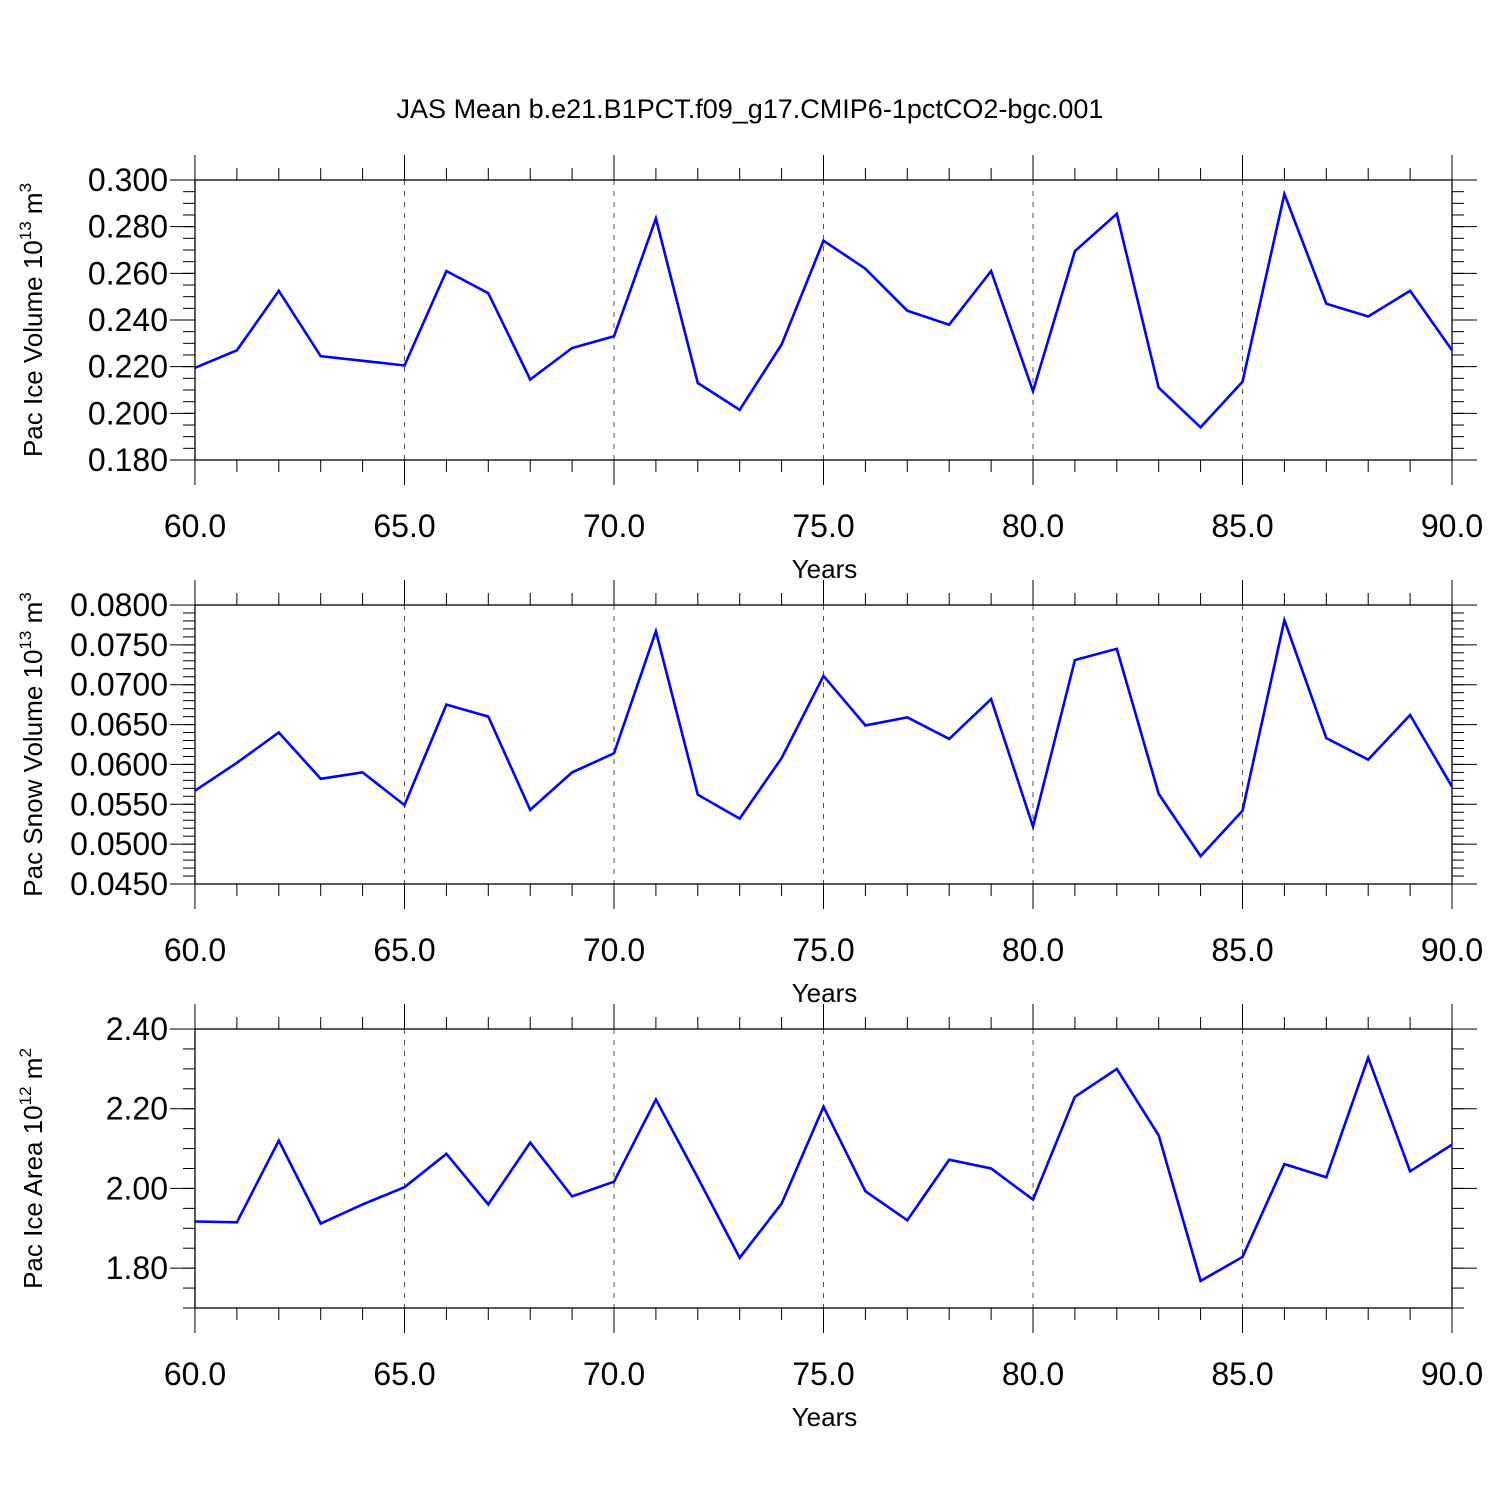 The width and height of the screenshot is (1500, 1500). What do you see at coordinates (25, 1052) in the screenshot?
I see `y-axis-title-unit-exponent: 2` at bounding box center [25, 1052].